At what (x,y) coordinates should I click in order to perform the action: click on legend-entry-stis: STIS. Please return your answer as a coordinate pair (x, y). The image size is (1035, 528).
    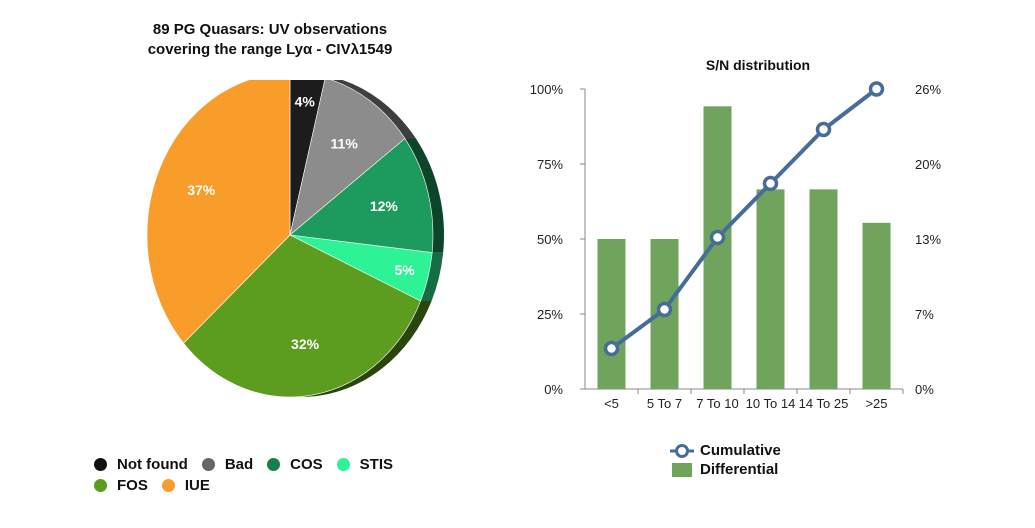
    Looking at the image, I should click on (365, 464).